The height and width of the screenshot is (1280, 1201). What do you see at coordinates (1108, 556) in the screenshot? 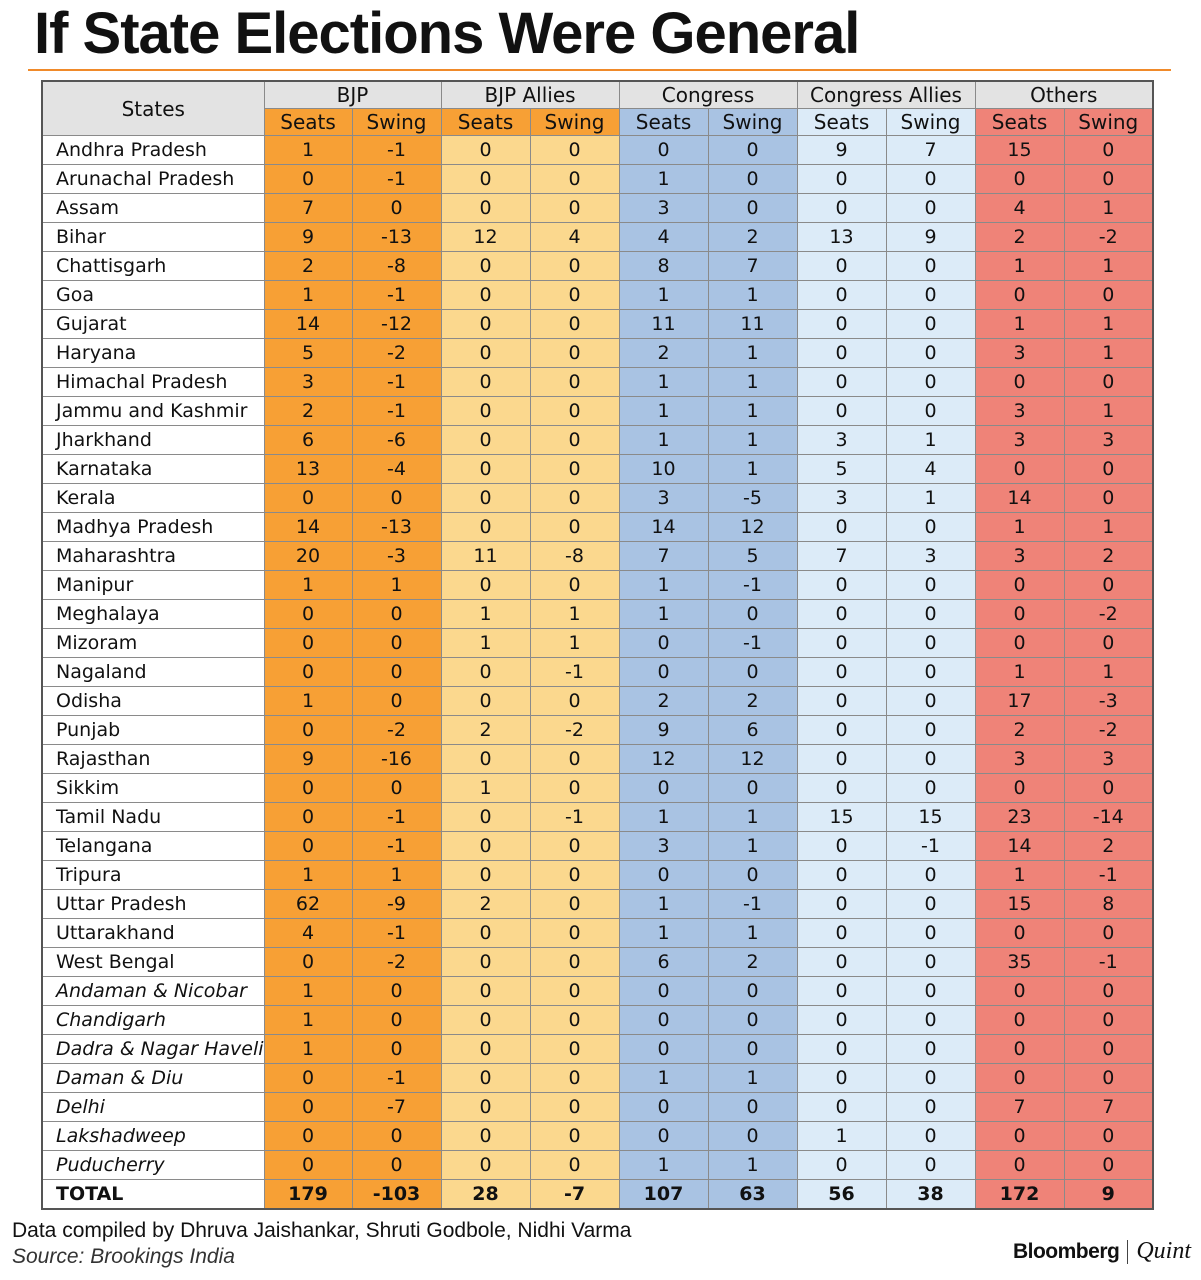
I see `others-swing-cell: 2` at bounding box center [1108, 556].